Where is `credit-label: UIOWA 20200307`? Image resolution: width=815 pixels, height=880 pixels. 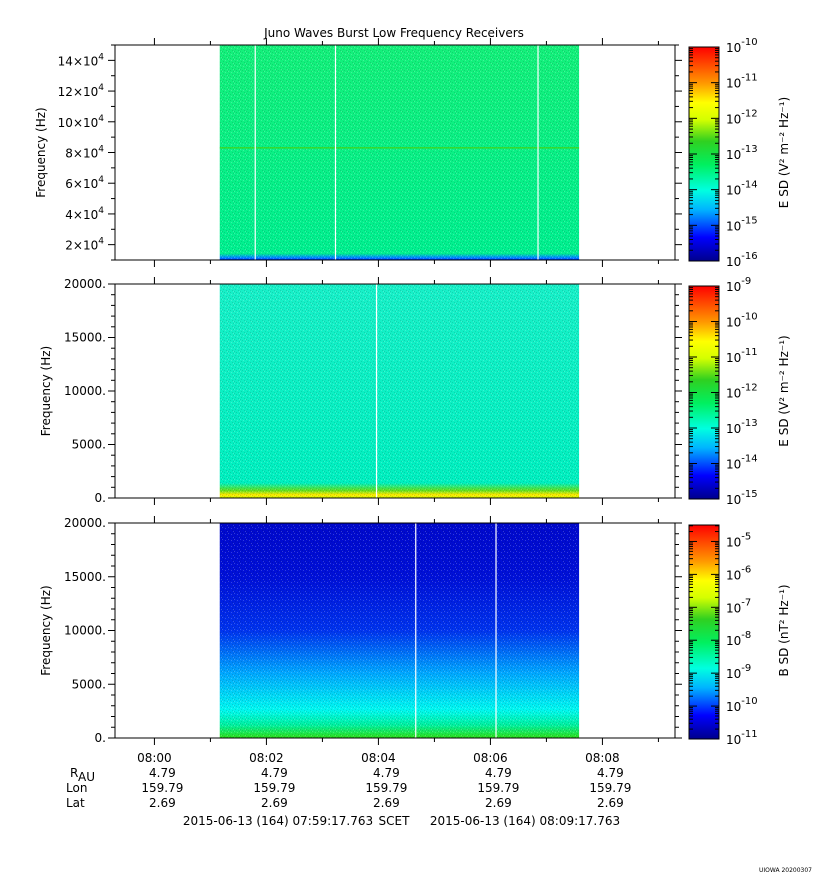
credit-label: UIOWA 20200307 is located at coordinates (785, 870).